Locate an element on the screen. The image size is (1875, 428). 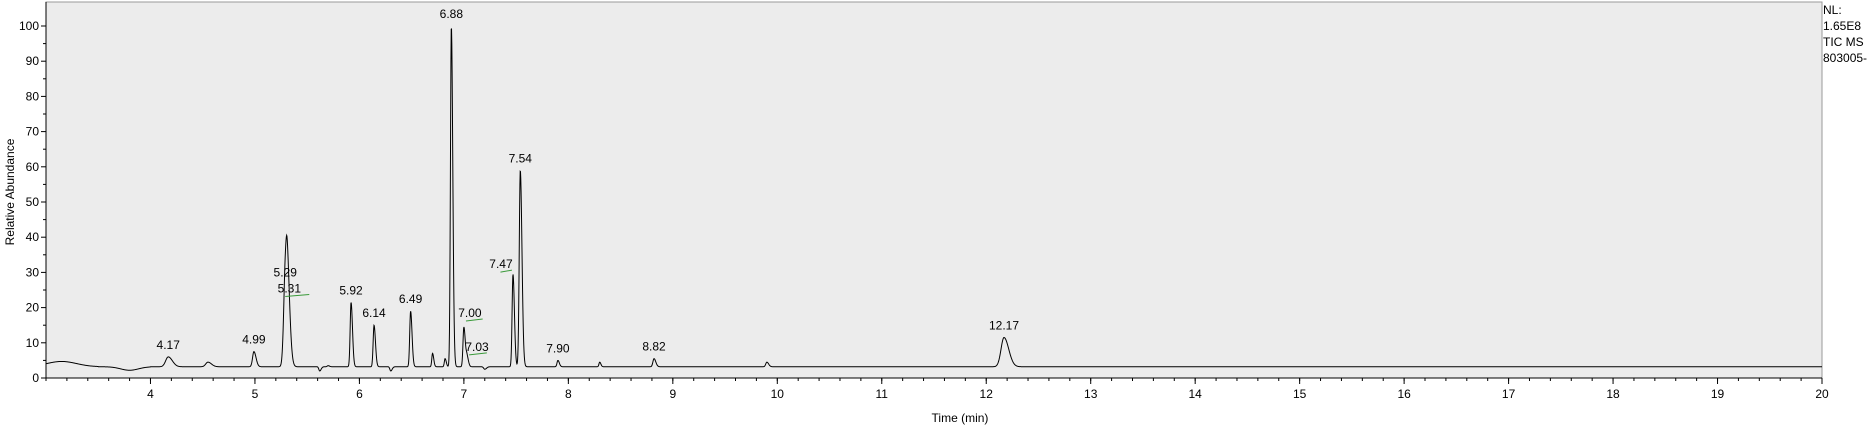
peak-label: 7.03 is located at coordinates (477, 347).